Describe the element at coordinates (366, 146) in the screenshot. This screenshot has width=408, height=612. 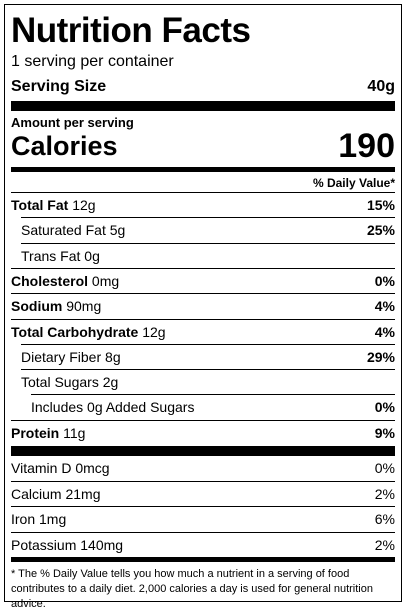
I see `calories-value: 190` at that location.